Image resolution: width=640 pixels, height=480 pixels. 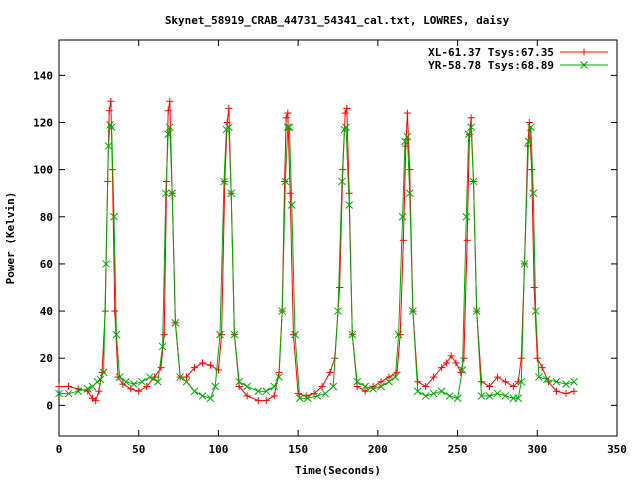 I want to click on y-tick-label: 100, so click(x=43, y=170).